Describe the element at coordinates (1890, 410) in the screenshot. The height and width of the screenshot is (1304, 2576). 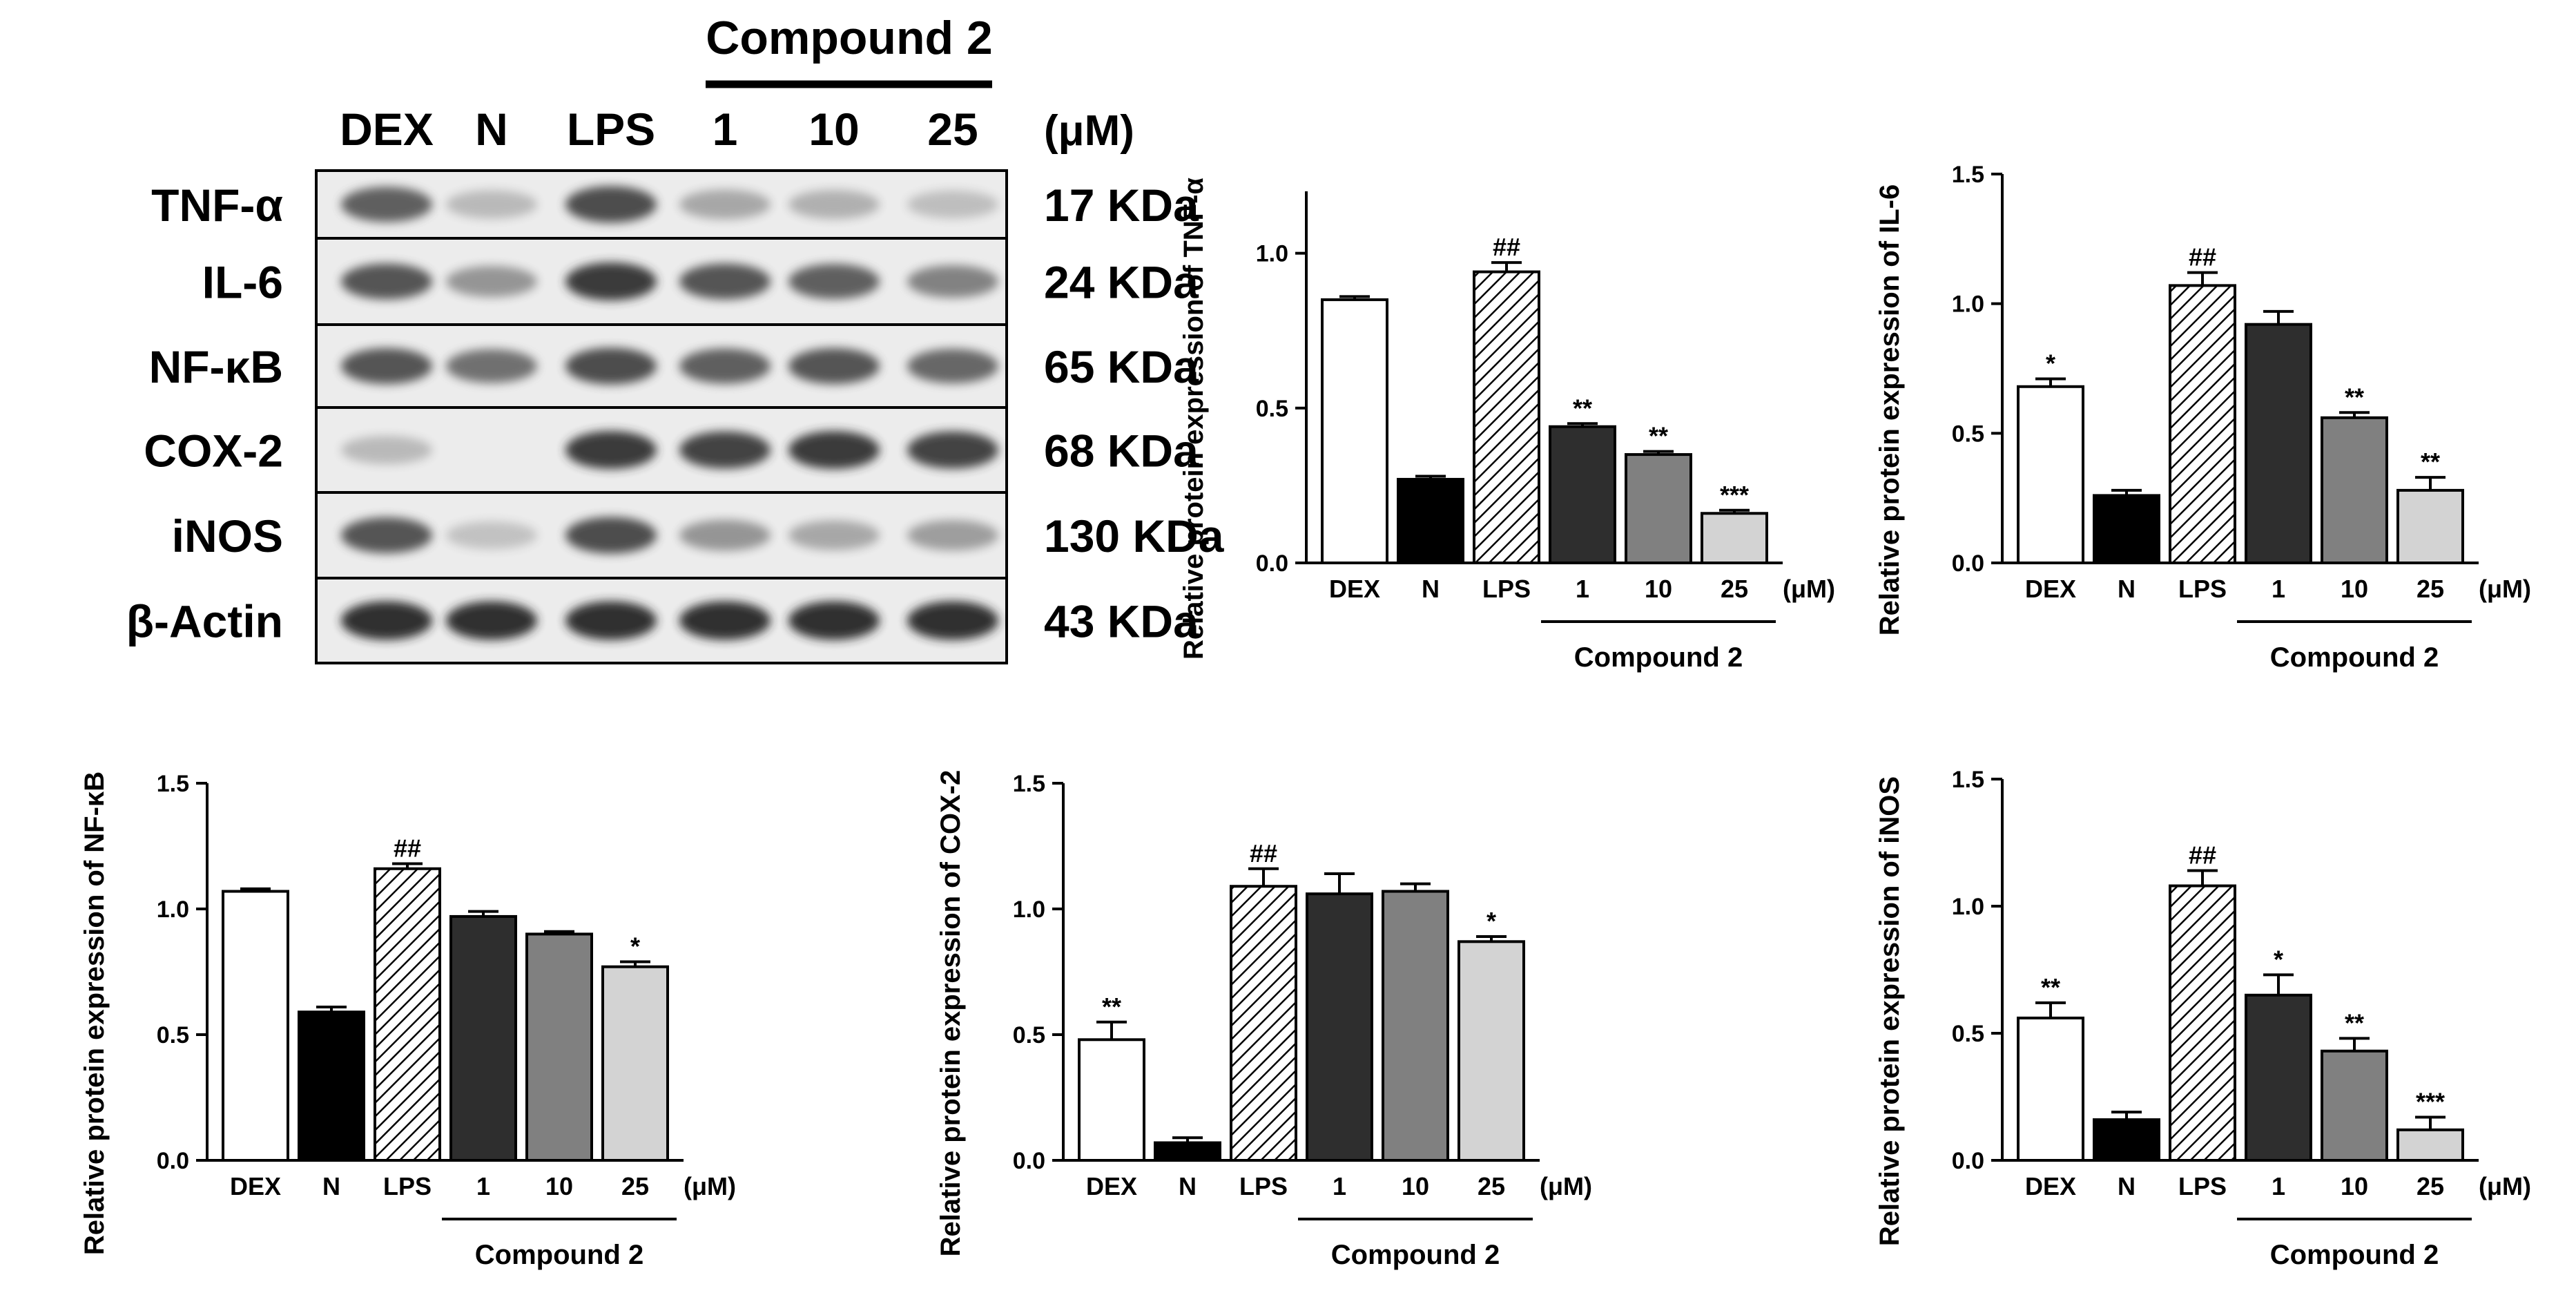
I see `y-axis-label: Relative protein expression of IL-6` at that location.